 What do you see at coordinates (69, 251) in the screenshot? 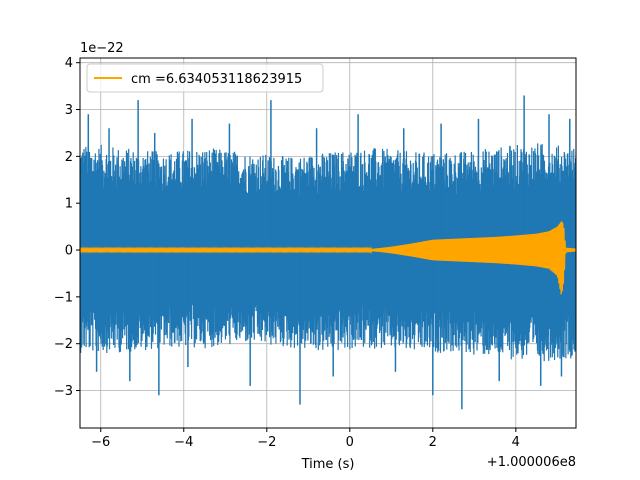
I see `y-tick-label: 0` at bounding box center [69, 251].